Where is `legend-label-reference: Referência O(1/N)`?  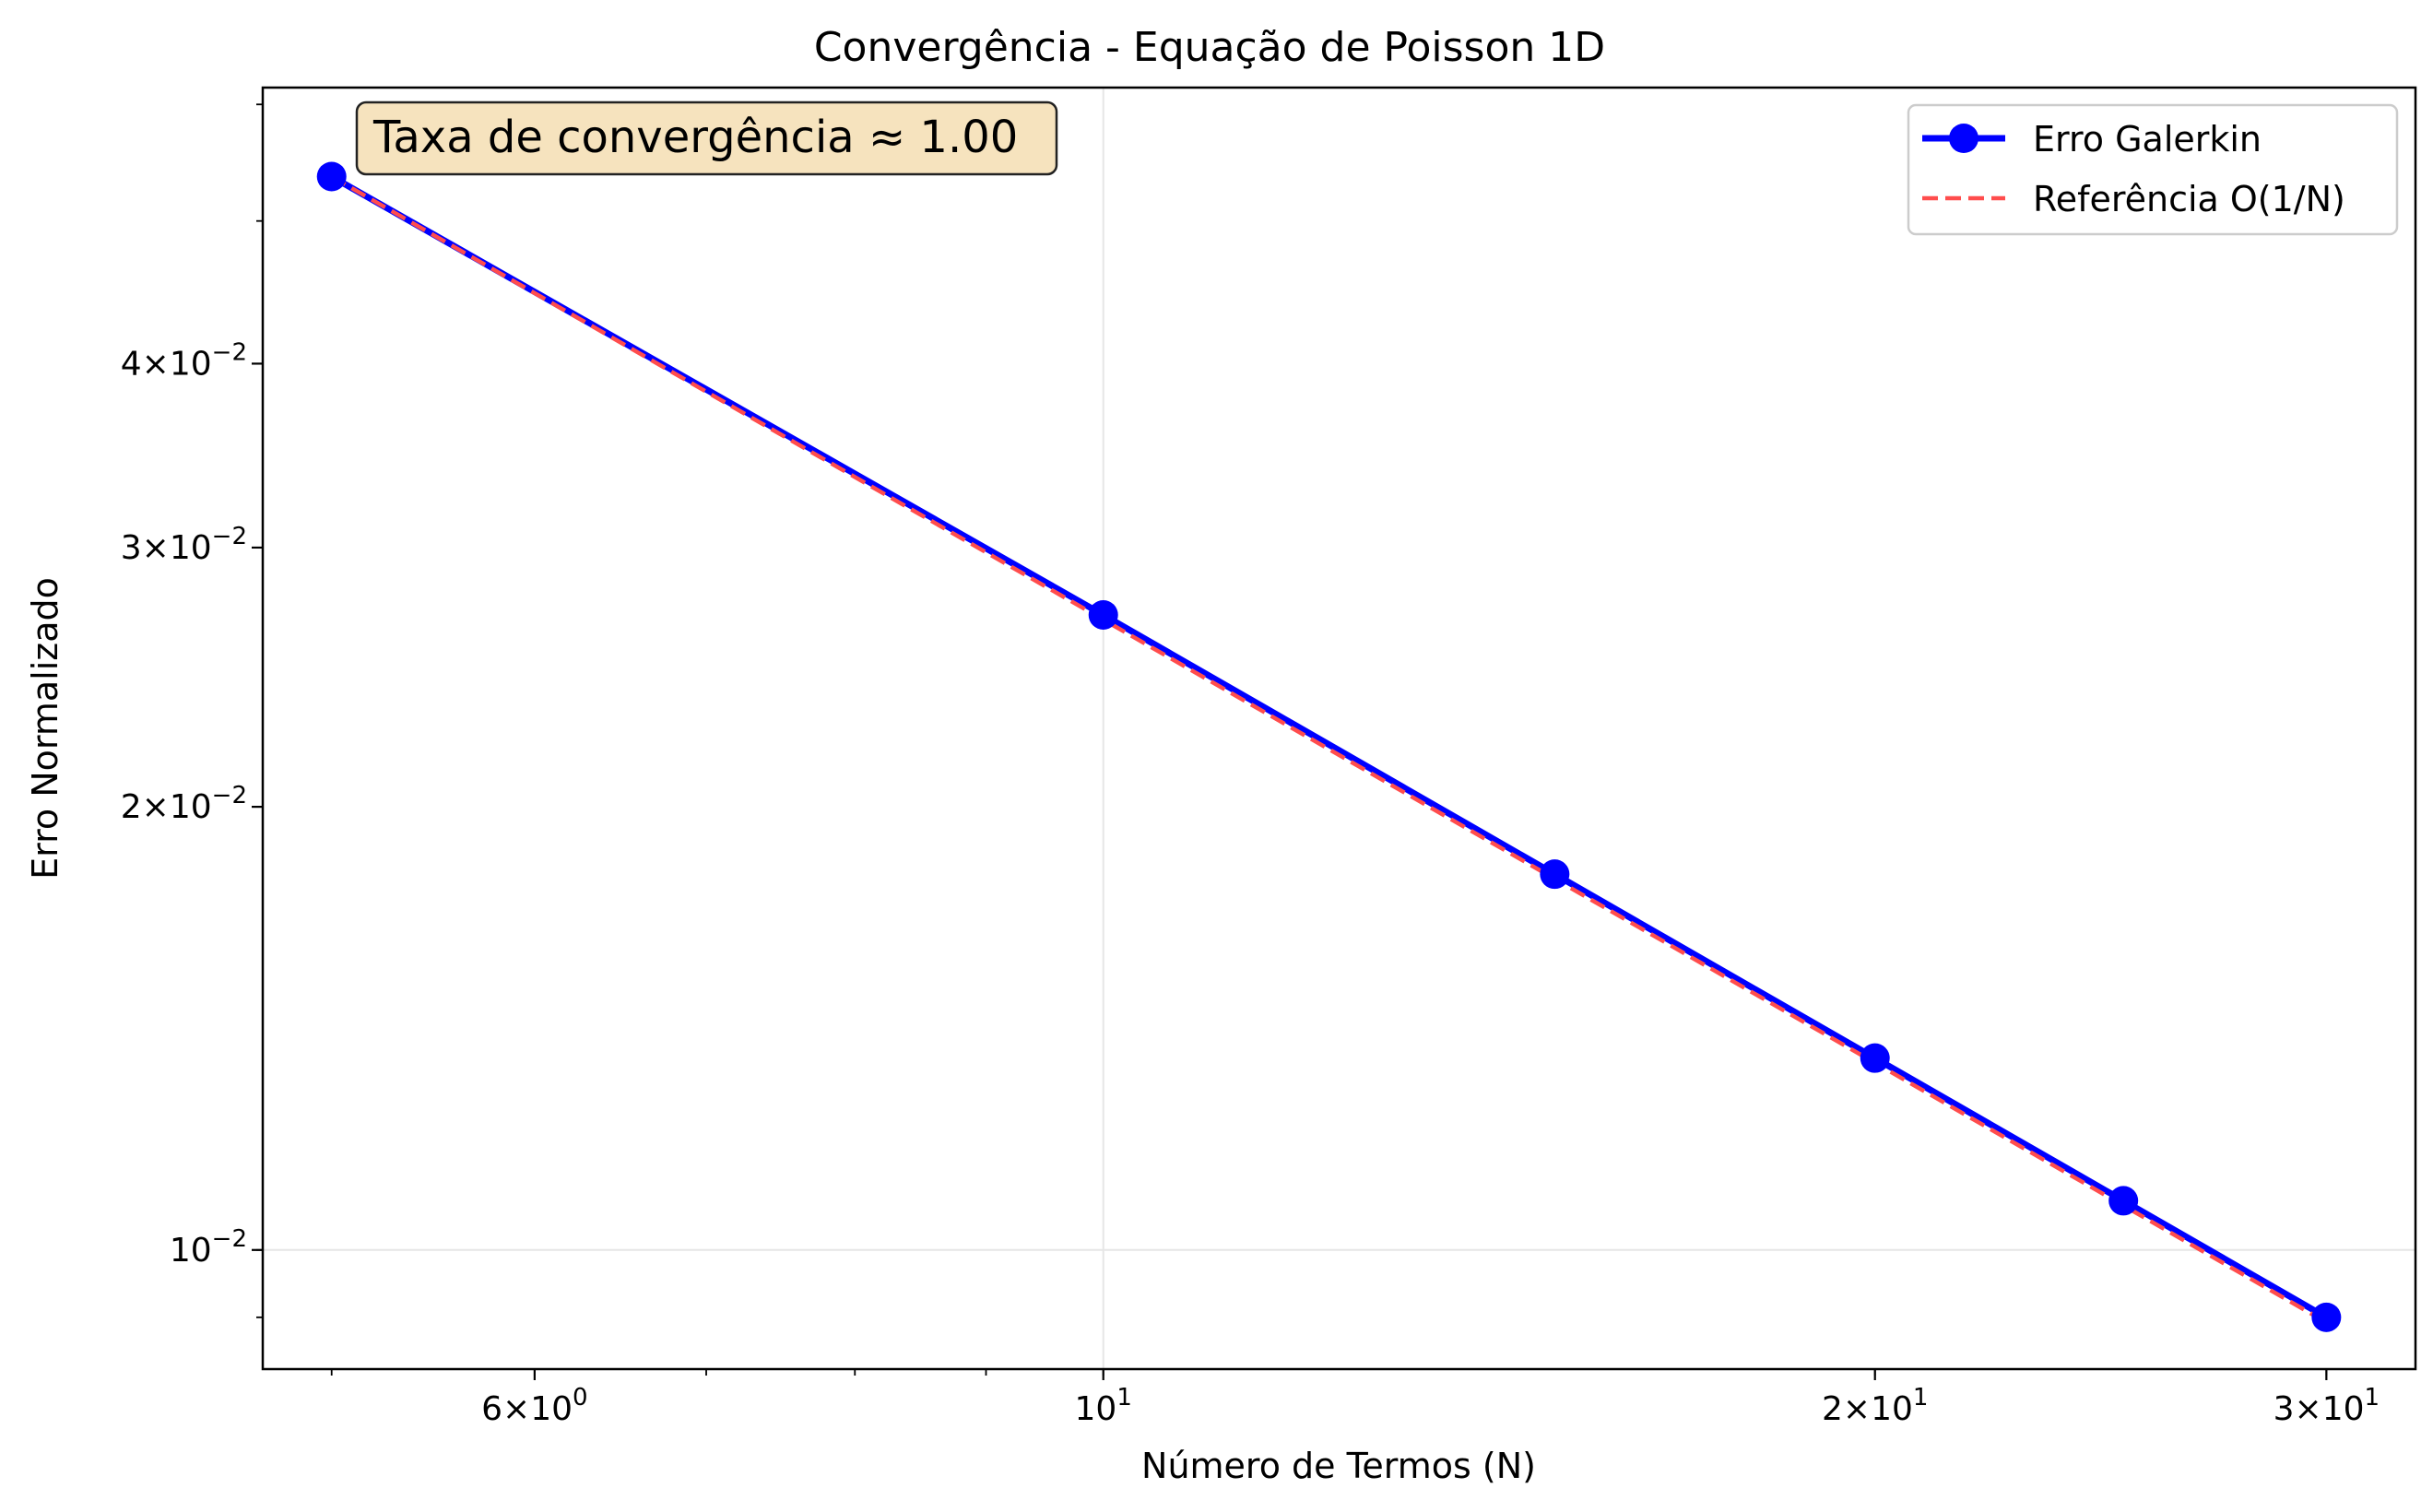 legend-label-reference: Referência O(1/N) is located at coordinates (2189, 199).